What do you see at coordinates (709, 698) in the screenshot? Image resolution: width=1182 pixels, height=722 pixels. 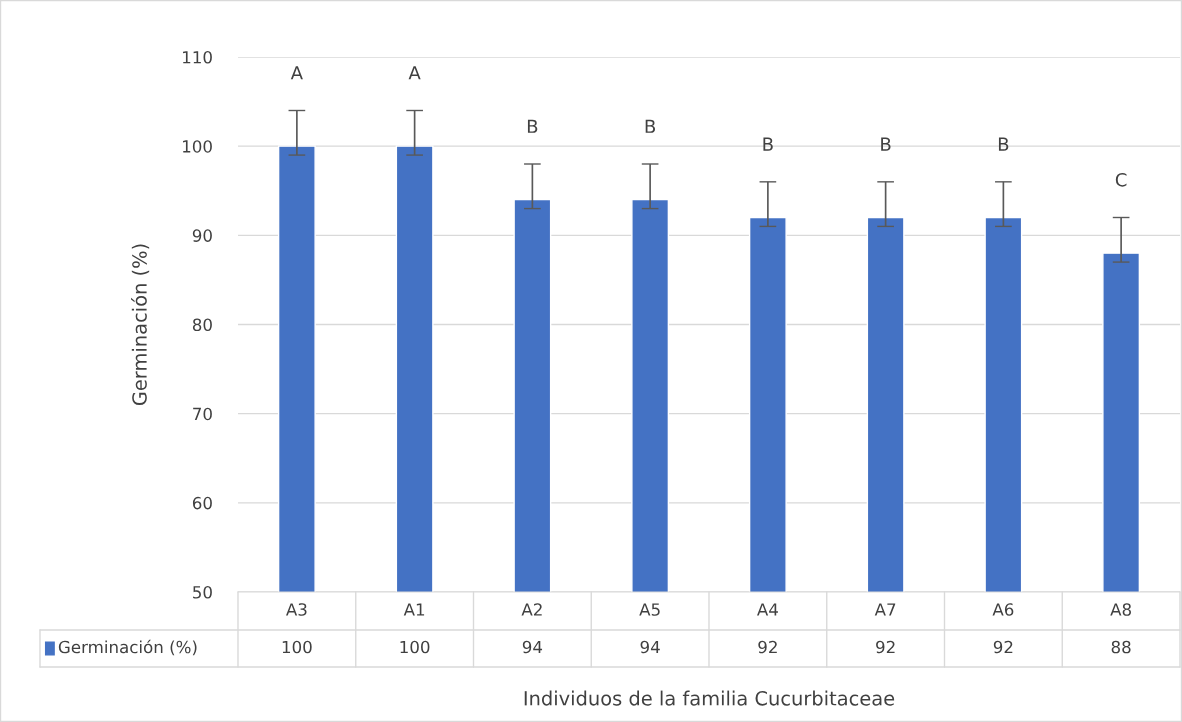 I see `x-axis-title: Individuos de la familia Cucurbitaceae` at bounding box center [709, 698].